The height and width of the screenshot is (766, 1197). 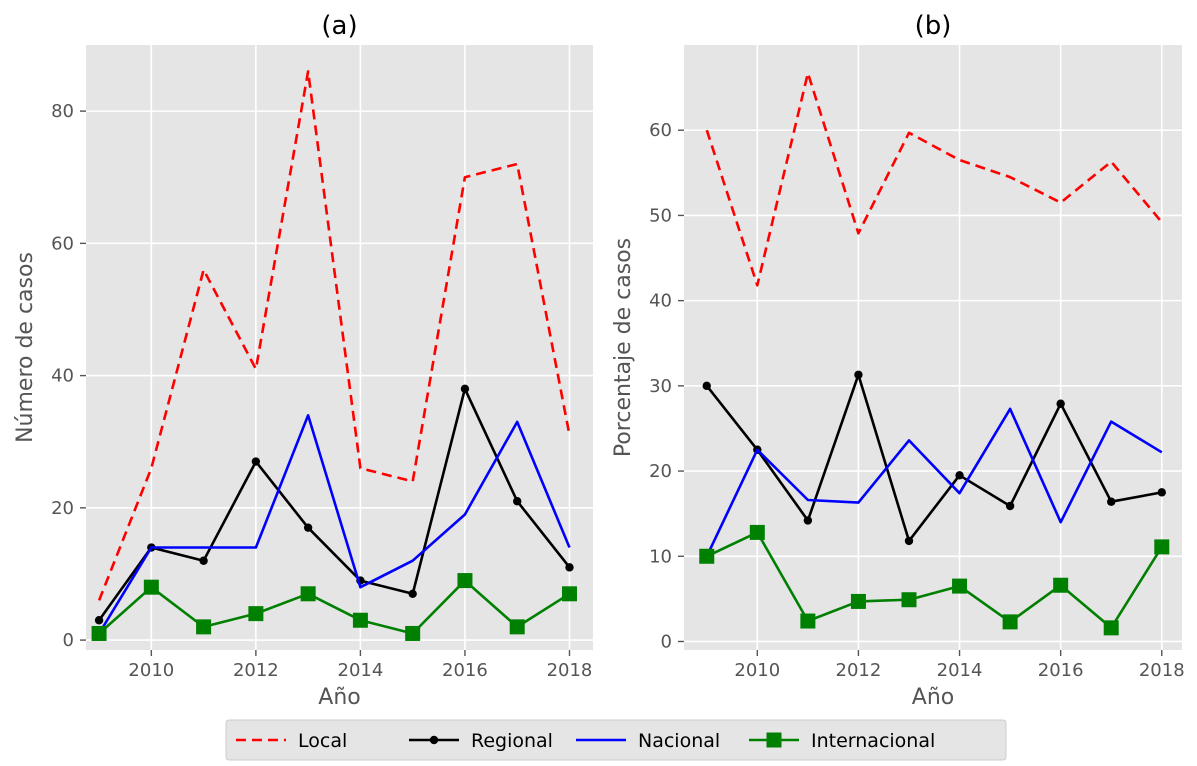 What do you see at coordinates (25, 347) in the screenshot?
I see `y-axis-label: Número de casos` at bounding box center [25, 347].